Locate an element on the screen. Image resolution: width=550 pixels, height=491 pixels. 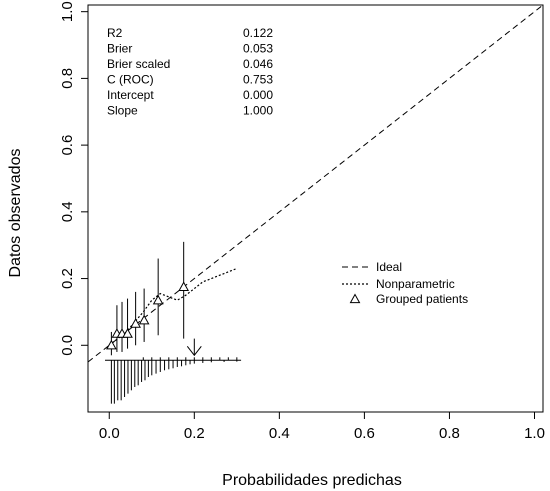
stat-label: Slope is located at coordinates (122, 111).